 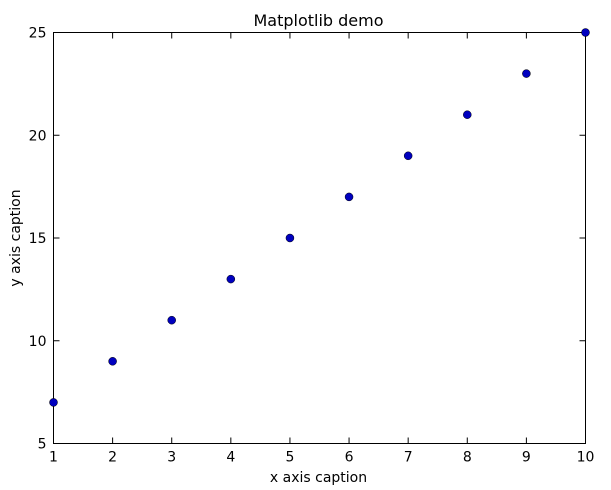 I want to click on x-tick-label: 5, so click(x=289, y=458).